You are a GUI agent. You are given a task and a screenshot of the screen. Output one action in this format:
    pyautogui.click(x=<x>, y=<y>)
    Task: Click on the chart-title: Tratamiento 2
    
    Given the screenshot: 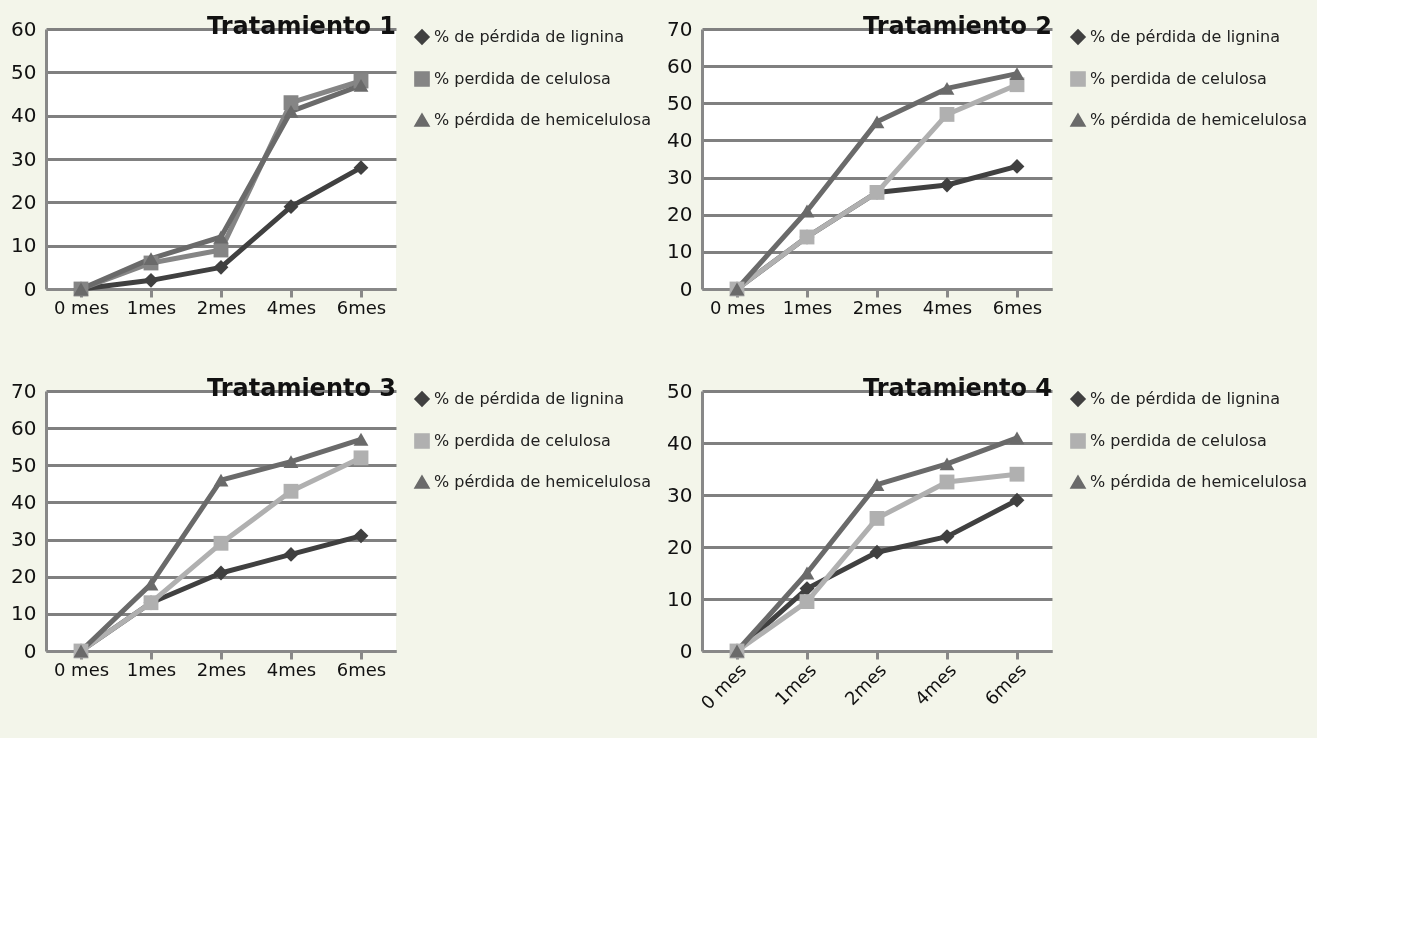 What is the action you would take?
    pyautogui.click(x=957, y=26)
    